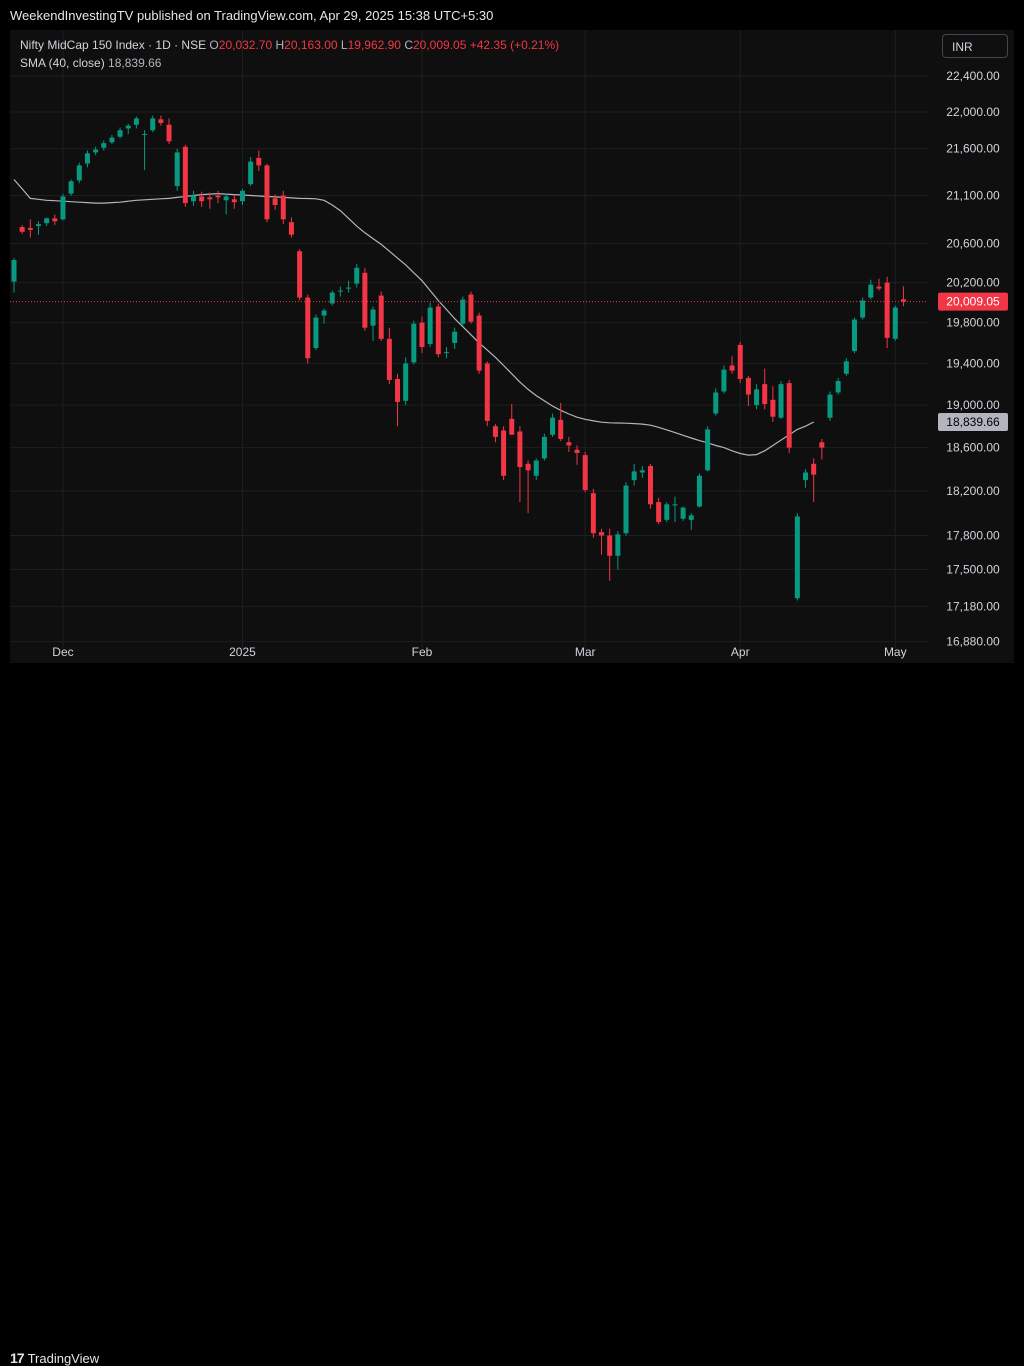 The height and width of the screenshot is (1366, 1024). Describe the element at coordinates (973, 405) in the screenshot. I see `y-tick-label: 19,000.00` at that location.